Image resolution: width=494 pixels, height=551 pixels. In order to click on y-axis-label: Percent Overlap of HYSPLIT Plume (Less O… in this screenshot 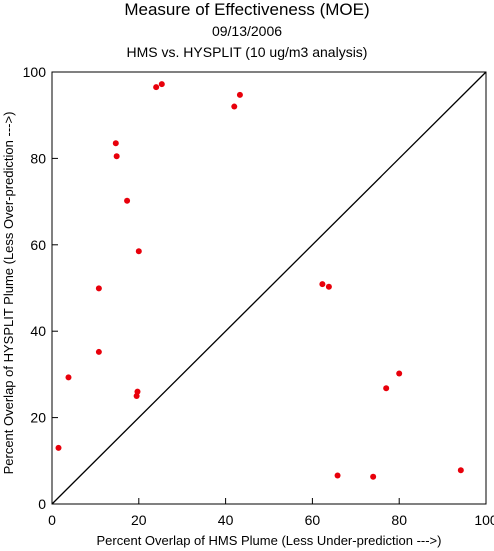, I will do `click(8, 293)`.